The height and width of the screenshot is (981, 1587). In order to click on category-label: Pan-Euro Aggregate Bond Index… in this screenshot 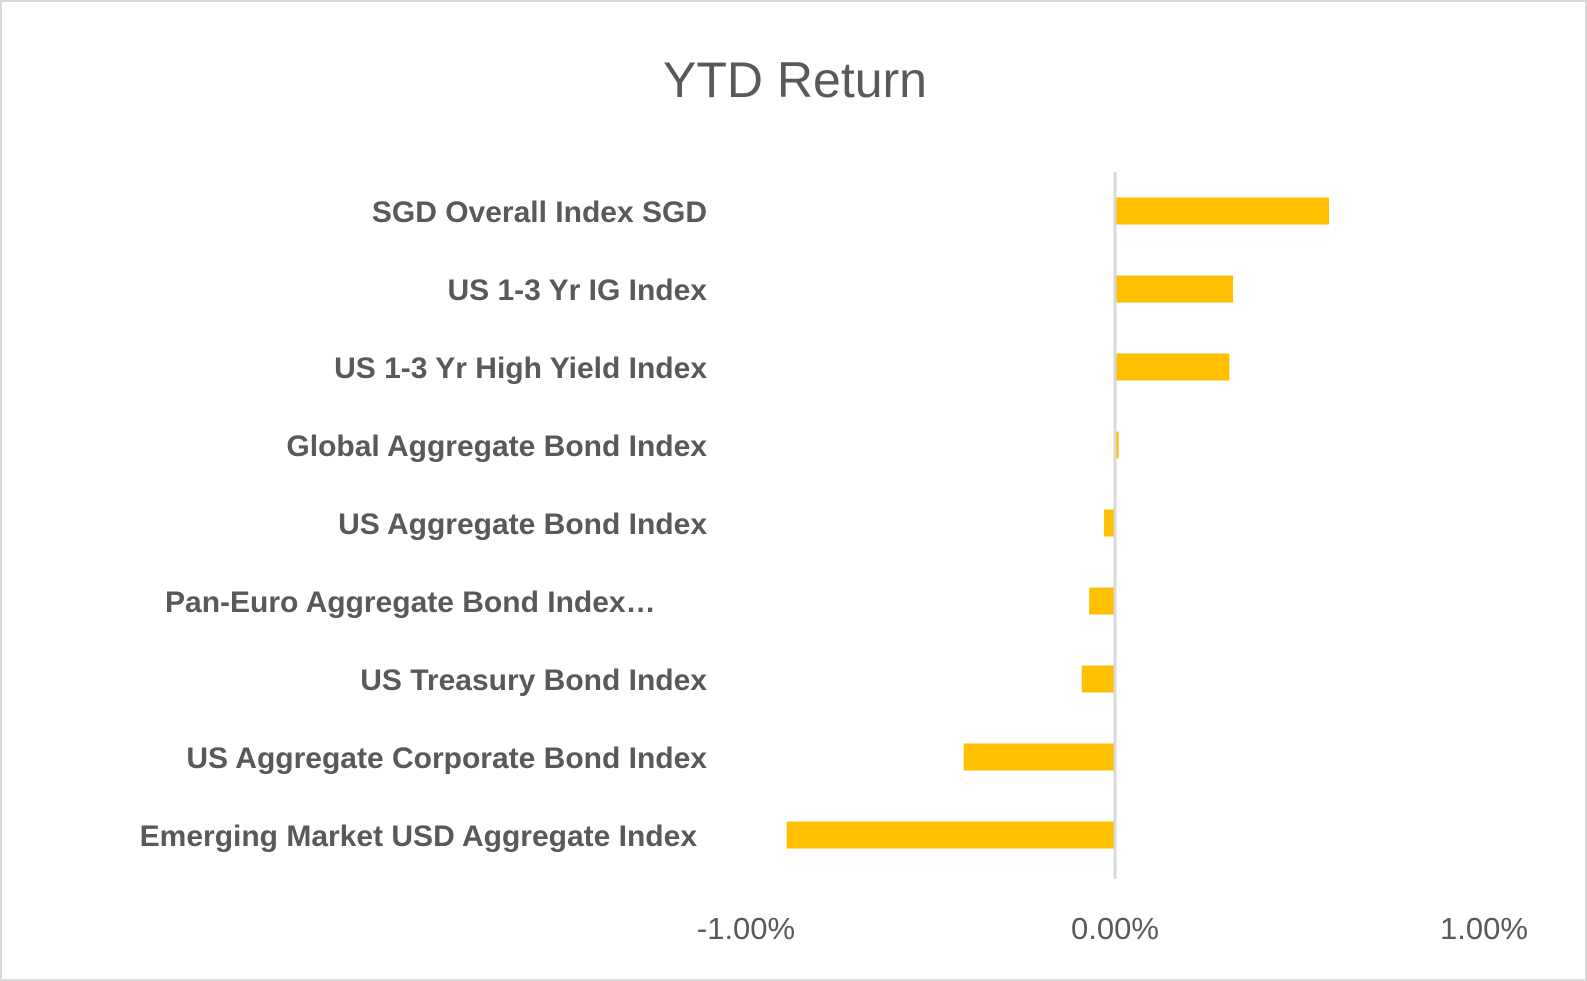, I will do `click(410, 602)`.